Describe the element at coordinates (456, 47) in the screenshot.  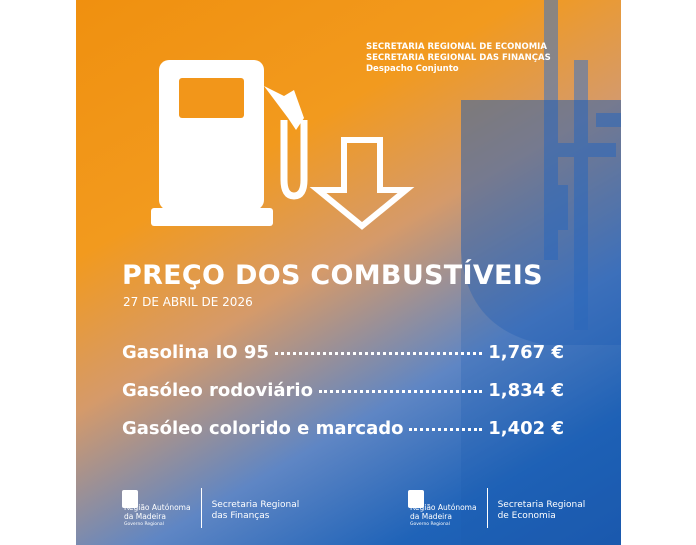
I see `header-line: SECRETARIA REGIONAL DE ECONOMIA` at that location.